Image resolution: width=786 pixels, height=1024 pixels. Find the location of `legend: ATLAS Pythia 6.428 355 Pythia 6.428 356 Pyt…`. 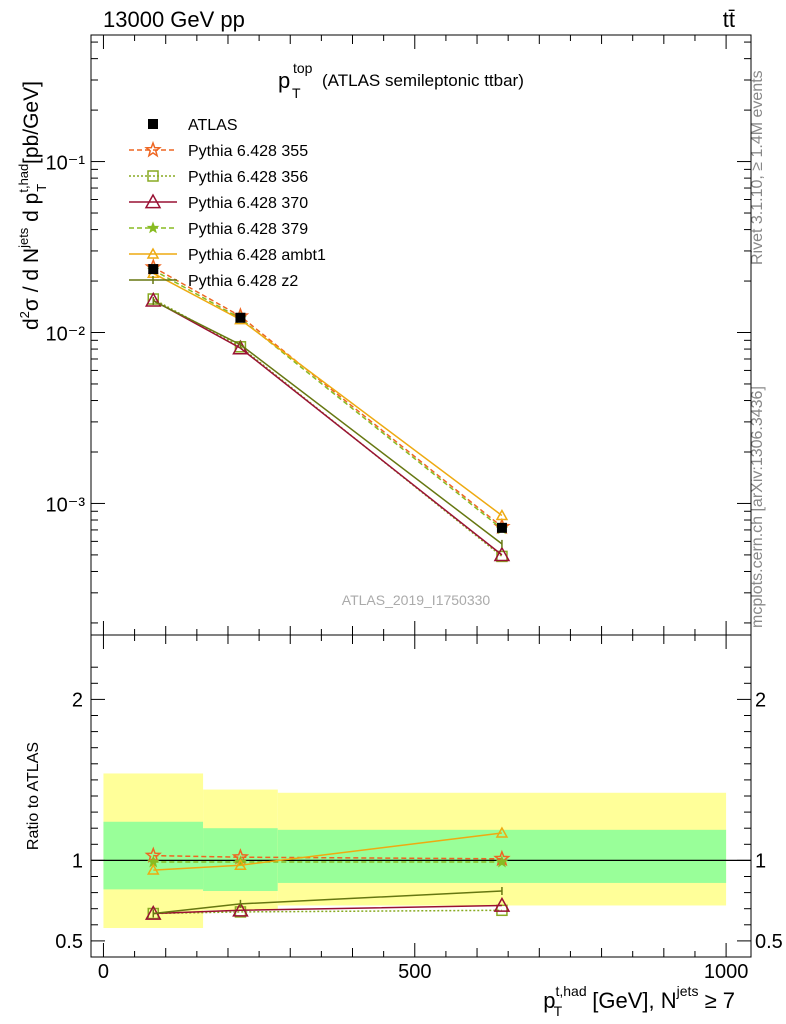

legend: ATLAS Pythia 6.428 355 Pythia 6.428 356 Pyt… is located at coordinates (227, 203).